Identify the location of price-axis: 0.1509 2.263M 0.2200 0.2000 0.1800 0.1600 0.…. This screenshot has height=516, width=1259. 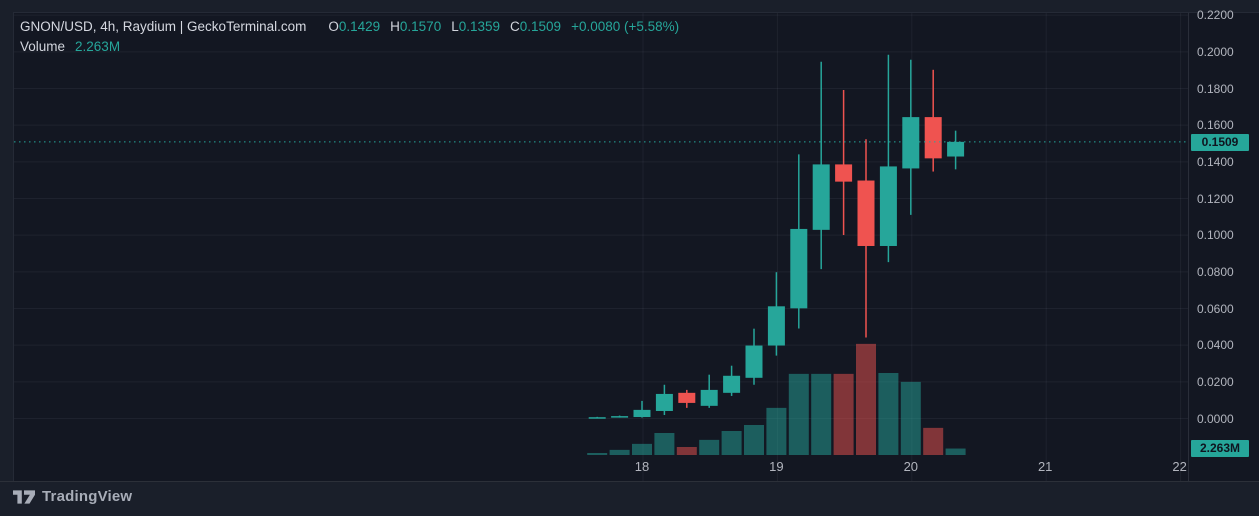
(1223, 244).